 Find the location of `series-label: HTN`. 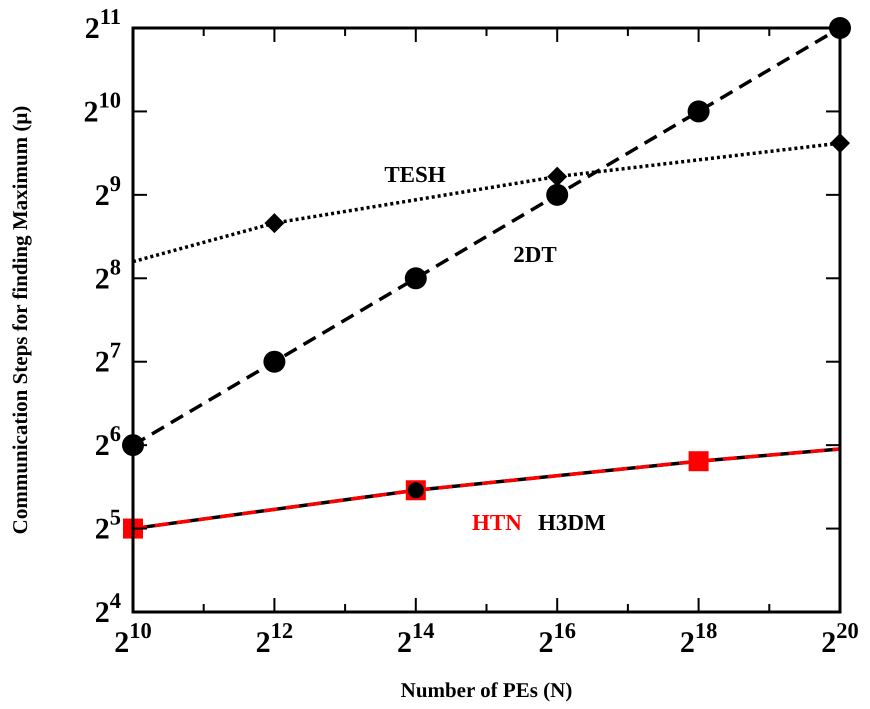

series-label: HTN is located at coordinates (497, 522).